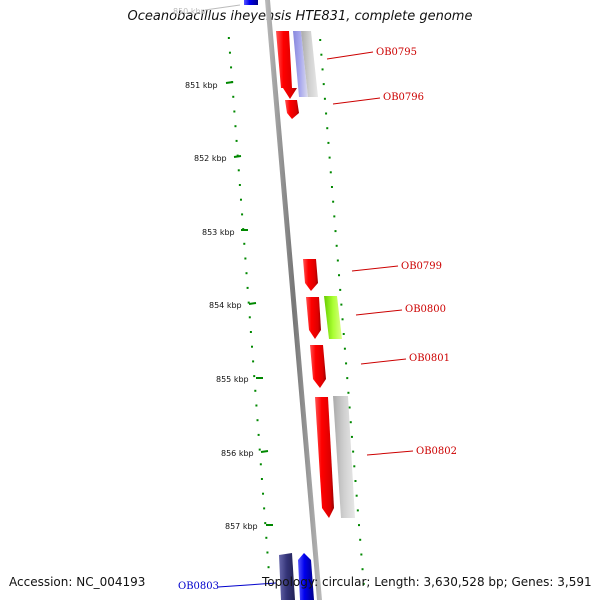 The width and height of the screenshot is (600, 600). I want to click on ruler-minor-ticks-right, so click(342, 312).